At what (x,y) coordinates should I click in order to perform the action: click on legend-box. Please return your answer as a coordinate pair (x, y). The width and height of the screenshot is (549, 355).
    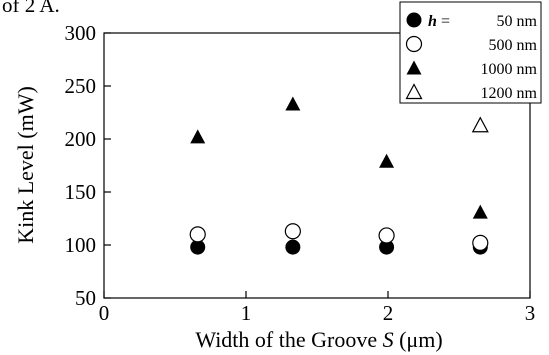
    Looking at the image, I should click on (470, 52).